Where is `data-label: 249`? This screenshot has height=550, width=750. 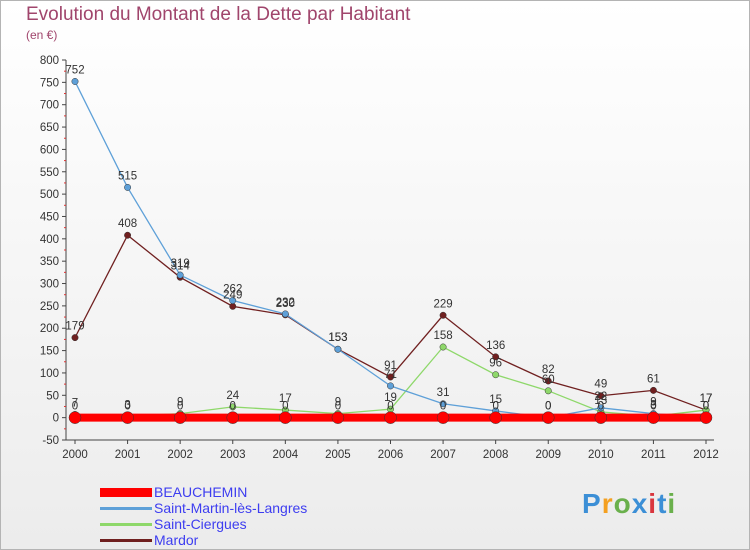
data-label: 249 is located at coordinates (232, 295).